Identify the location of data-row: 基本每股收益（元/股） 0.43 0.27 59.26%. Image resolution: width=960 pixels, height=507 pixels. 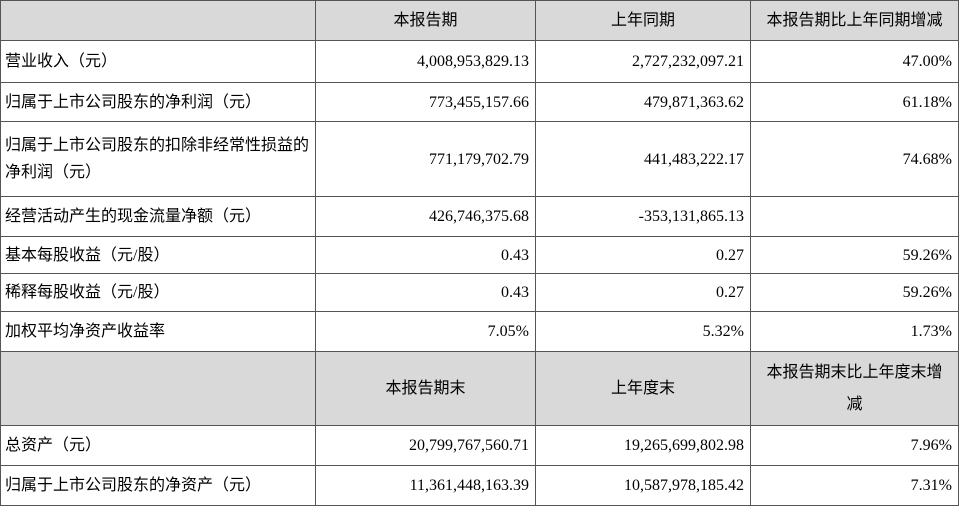
(479, 255).